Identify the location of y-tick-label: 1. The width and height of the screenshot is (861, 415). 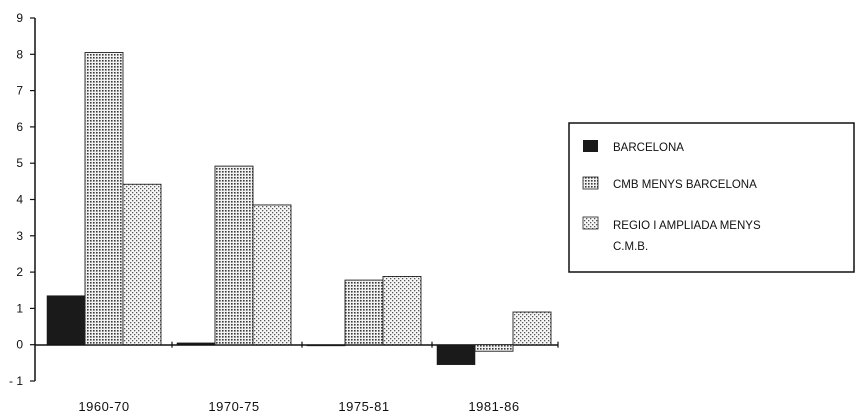
(19, 308).